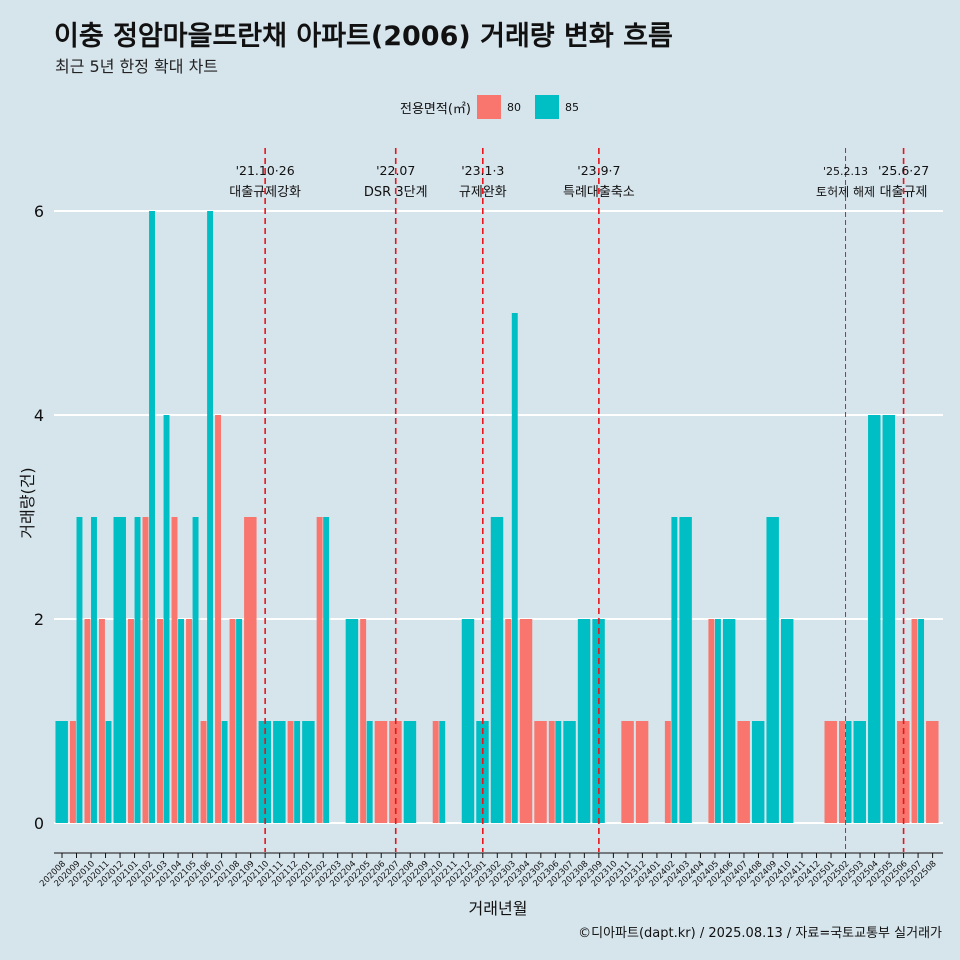 This screenshot has height=960, width=960. Describe the element at coordinates (903, 170) in the screenshot. I see `annotation-date: '25.6·27` at that location.